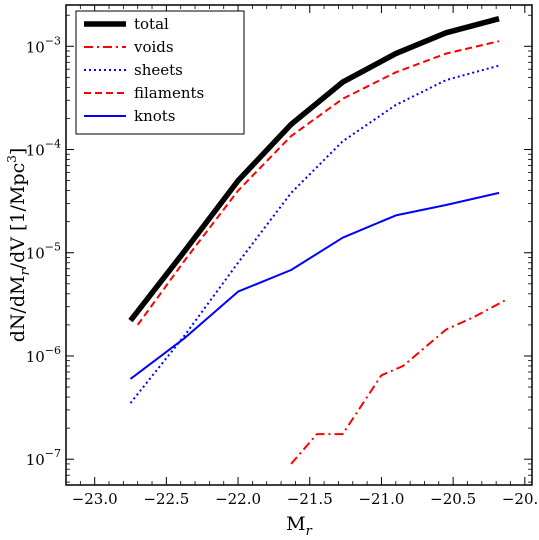 Image resolution: width=539 pixels, height=540 pixels. I want to click on y-tick-label: 10⁻³, so click(43, 45).